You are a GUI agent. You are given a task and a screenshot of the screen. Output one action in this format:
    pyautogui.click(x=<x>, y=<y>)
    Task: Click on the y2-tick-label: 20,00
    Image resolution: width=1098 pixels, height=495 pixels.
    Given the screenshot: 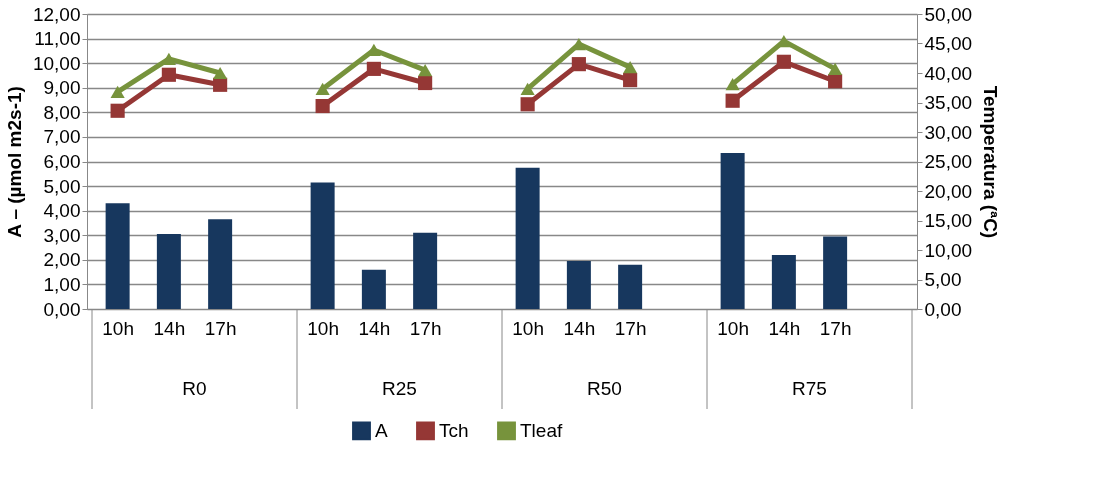 What is the action you would take?
    pyautogui.click(x=948, y=191)
    